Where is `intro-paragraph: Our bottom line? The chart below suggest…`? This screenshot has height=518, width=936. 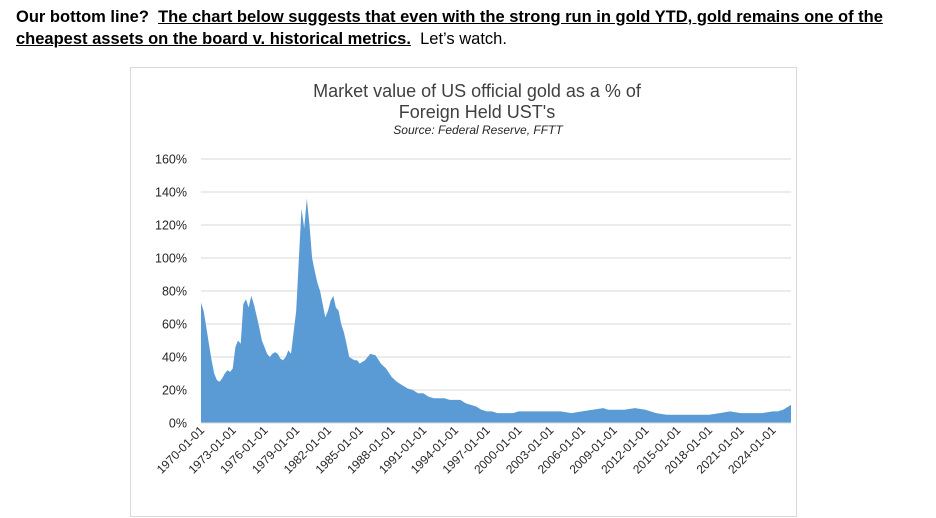
intro-paragraph: Our bottom line? The chart below suggest… is located at coordinates (468, 28).